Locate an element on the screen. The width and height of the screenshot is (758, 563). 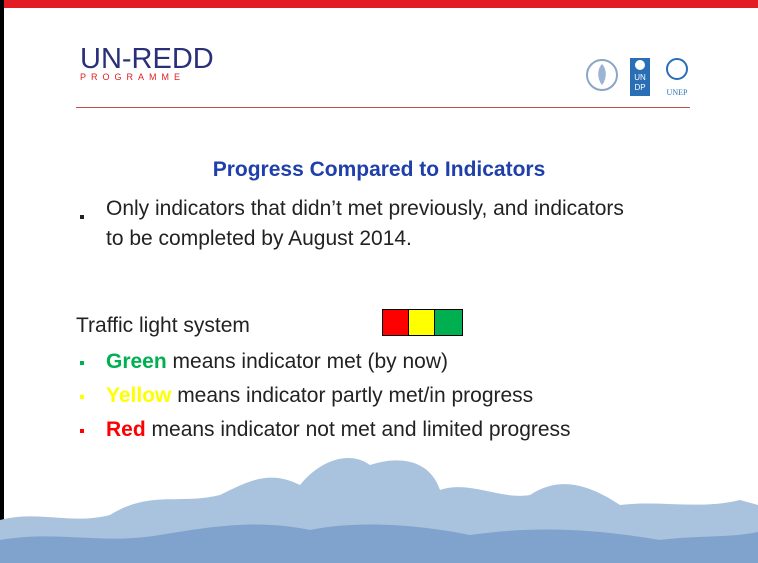
logo-subtitle: PROGRAMME is located at coordinates (133, 77).